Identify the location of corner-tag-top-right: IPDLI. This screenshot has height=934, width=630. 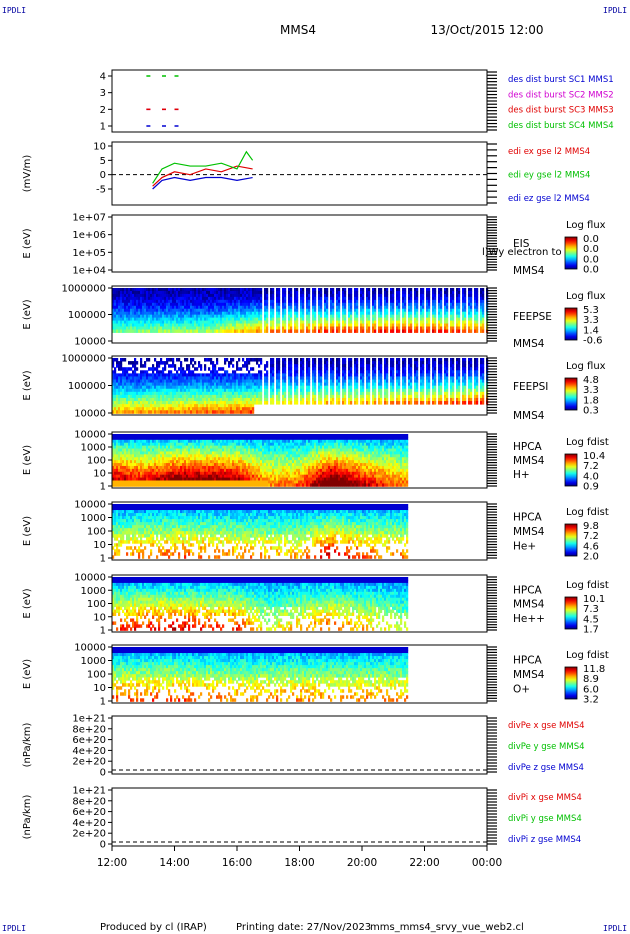
(615, 10).